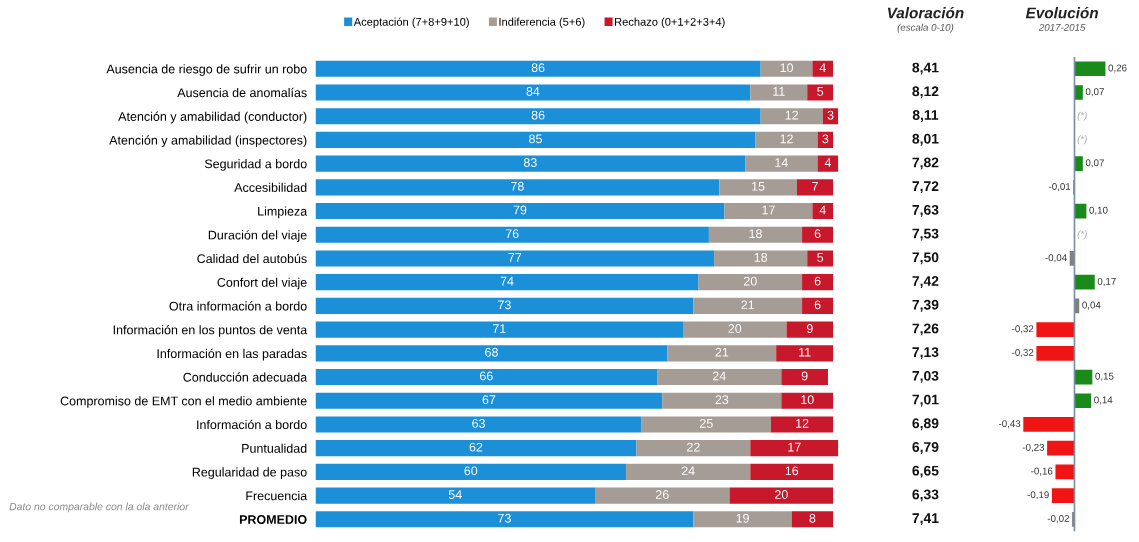  I want to click on data-label: 3, so click(830, 115).